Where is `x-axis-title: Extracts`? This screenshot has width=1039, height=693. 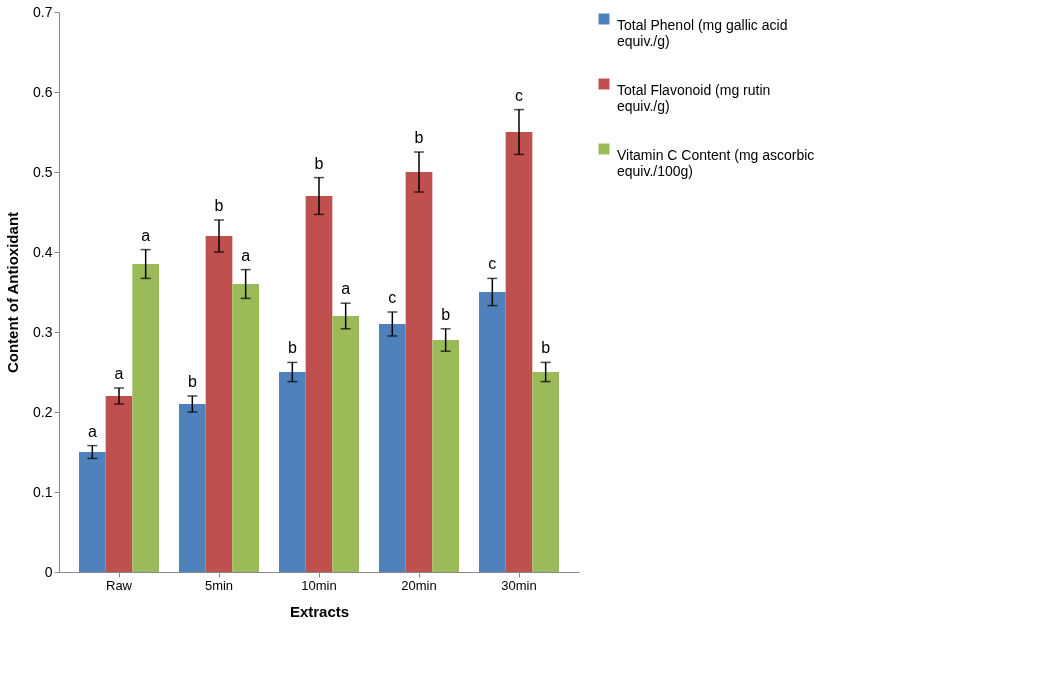
x-axis-title: Extracts is located at coordinates (319, 611).